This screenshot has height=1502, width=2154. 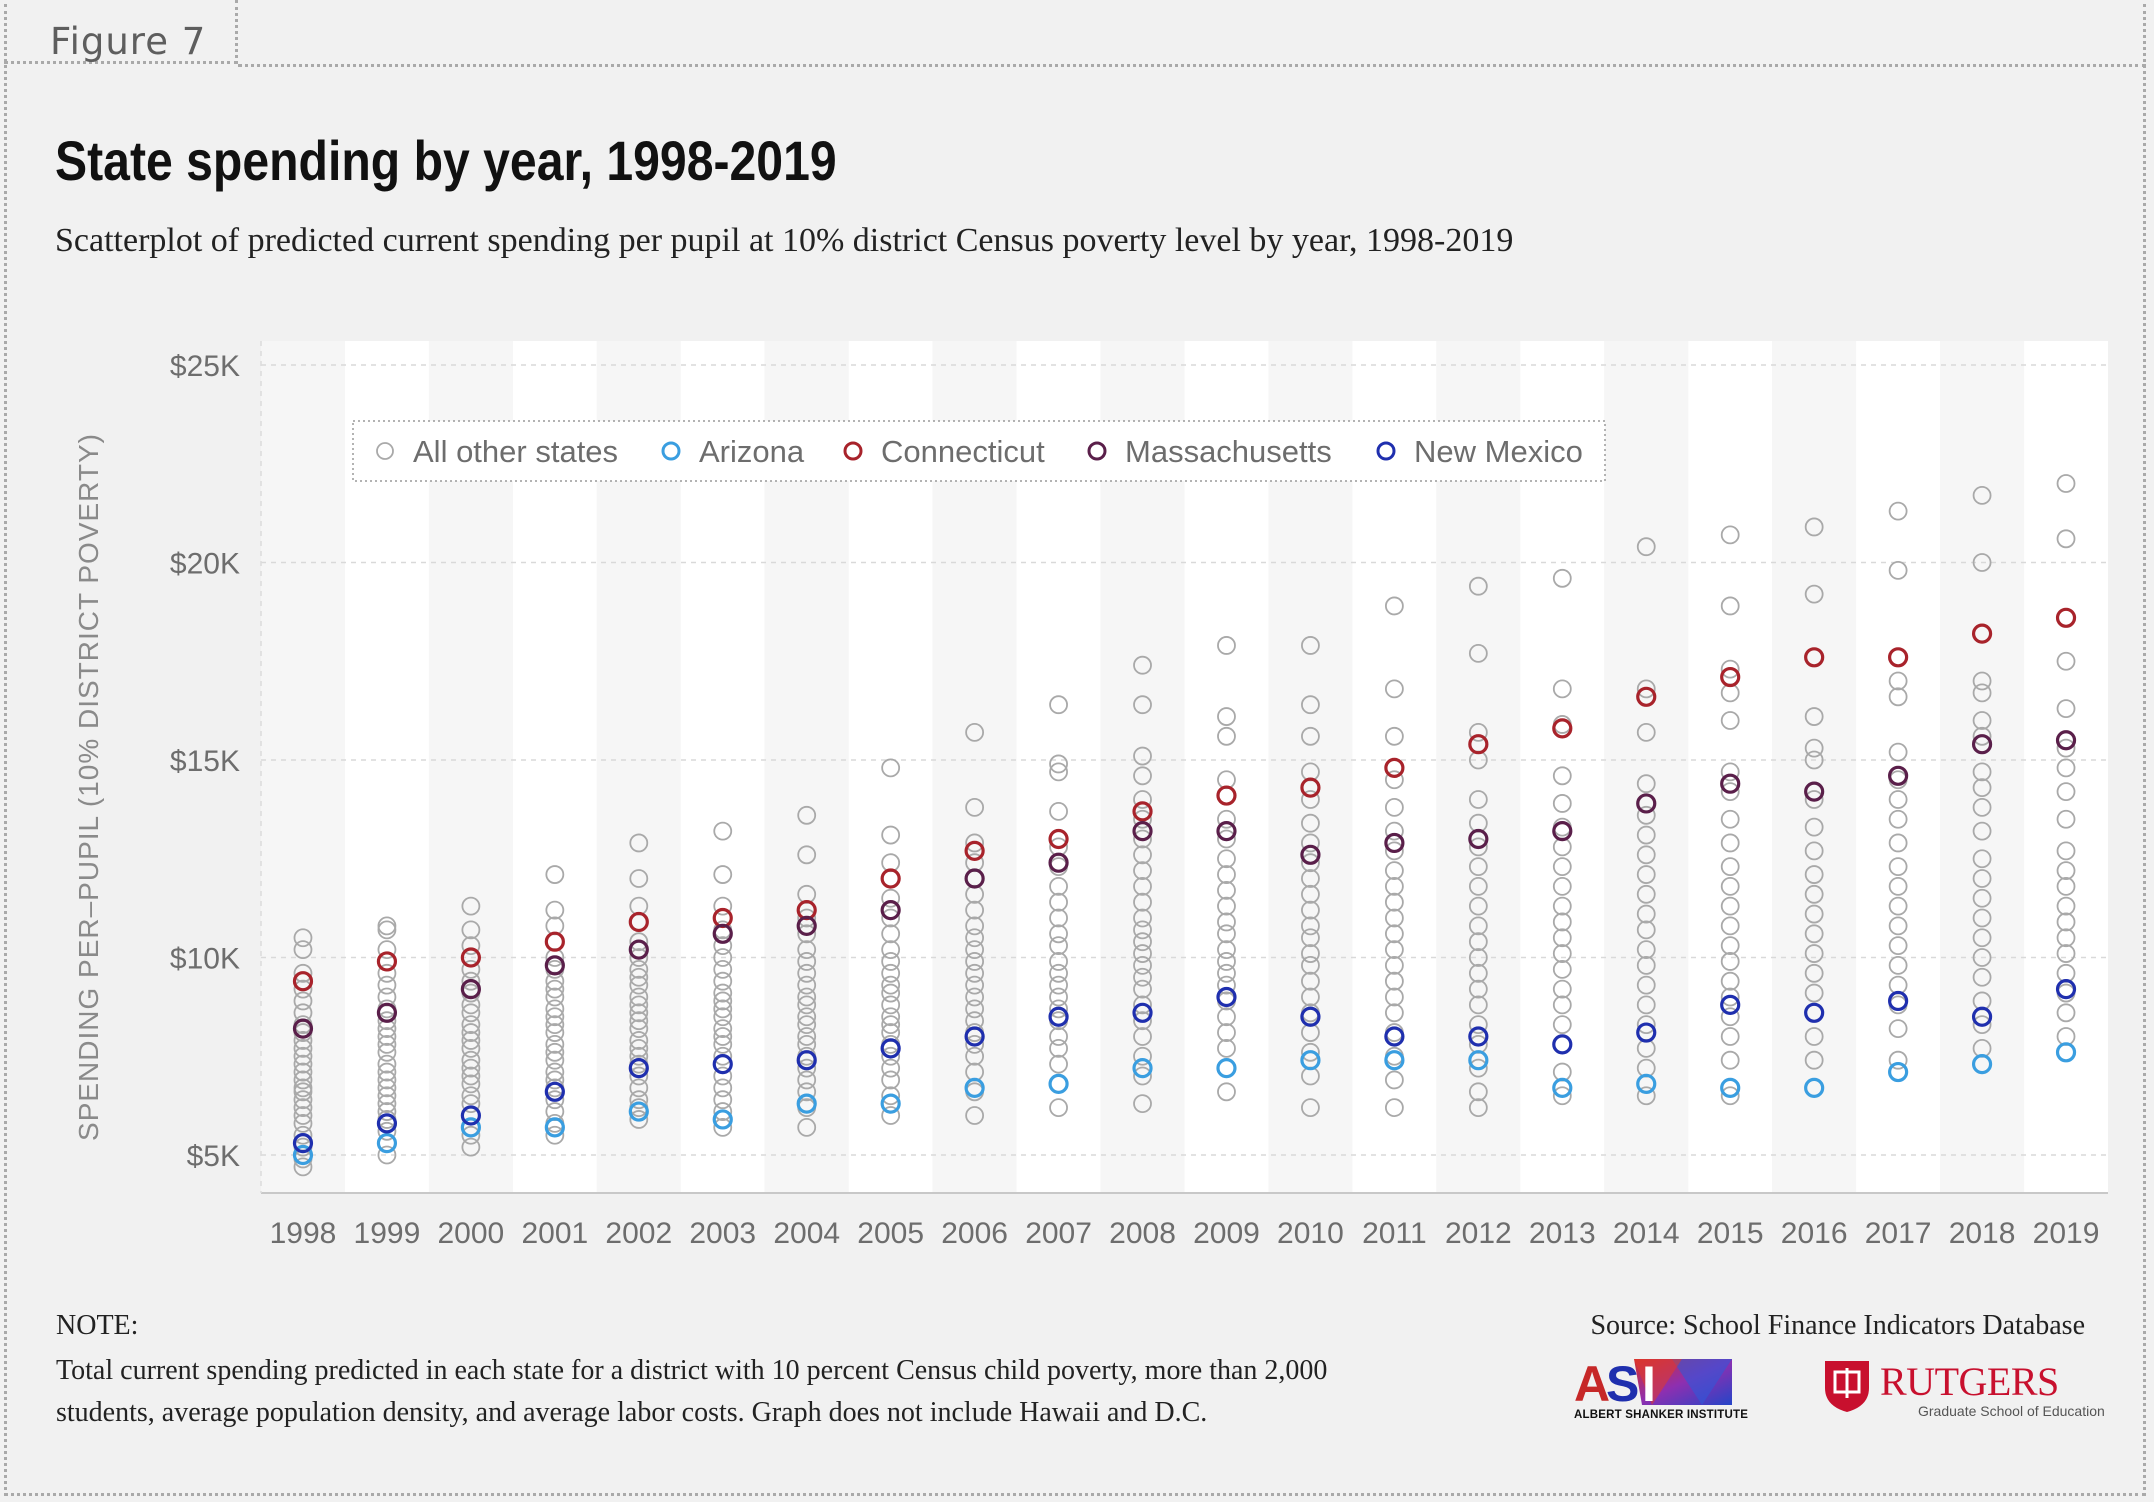 I want to click on x-tick-label: 2015, so click(x=1730, y=1233).